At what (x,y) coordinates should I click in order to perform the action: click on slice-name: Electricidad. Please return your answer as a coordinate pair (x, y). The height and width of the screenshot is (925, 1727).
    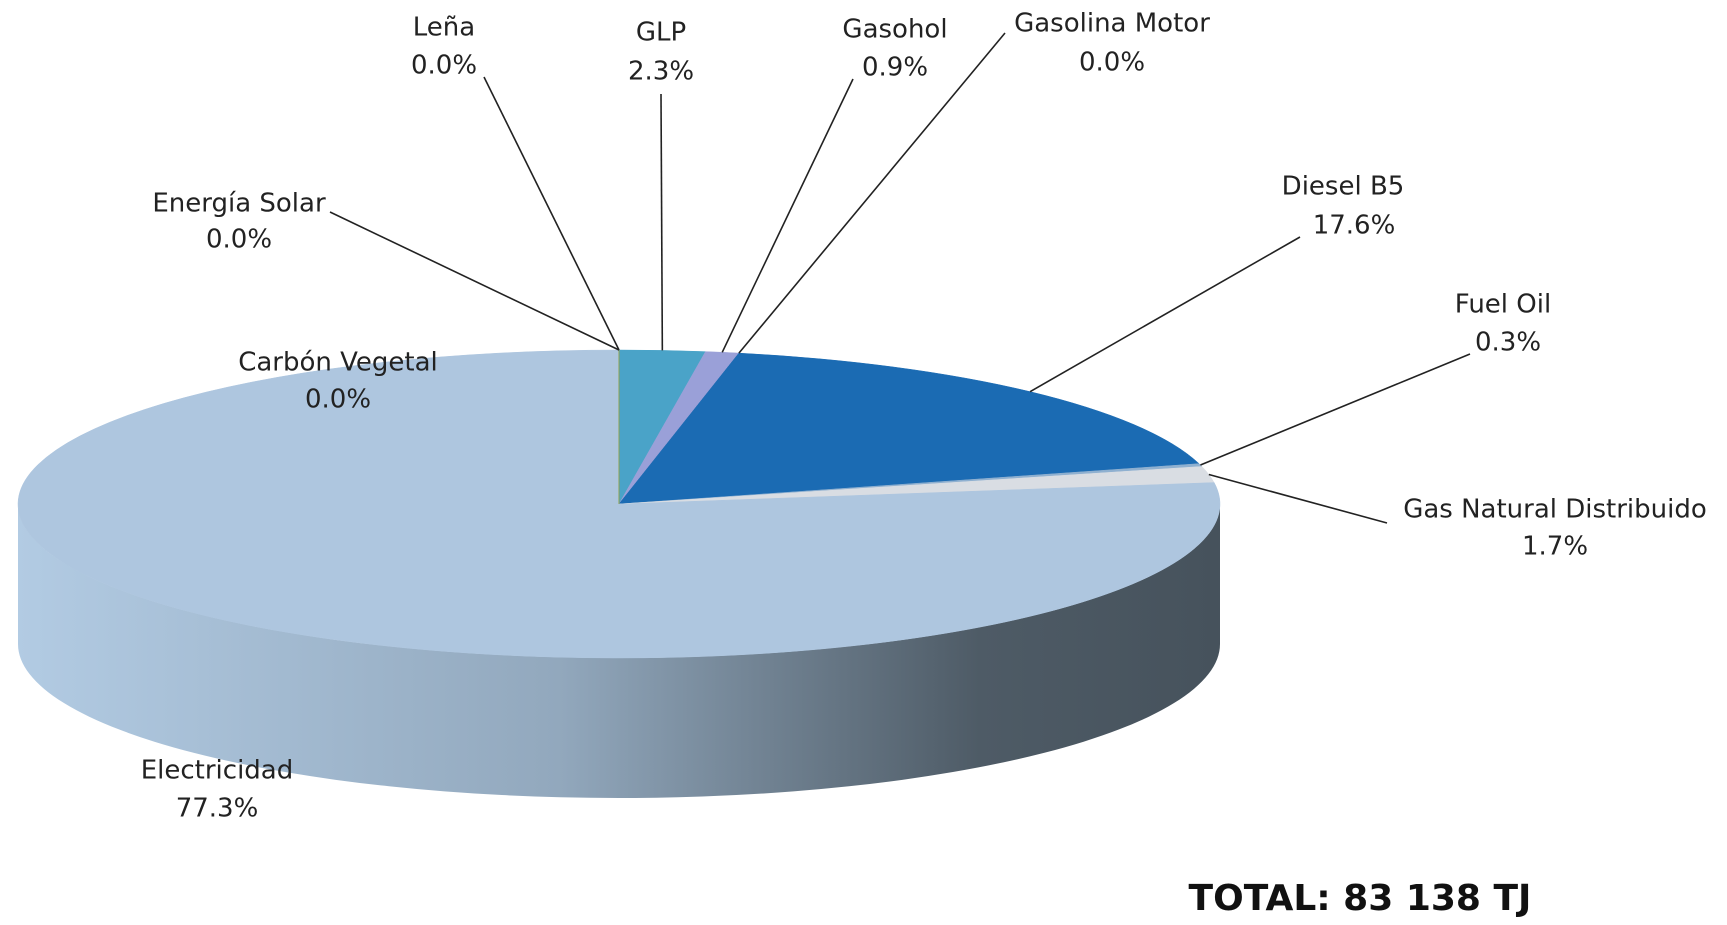
    Looking at the image, I should click on (217, 771).